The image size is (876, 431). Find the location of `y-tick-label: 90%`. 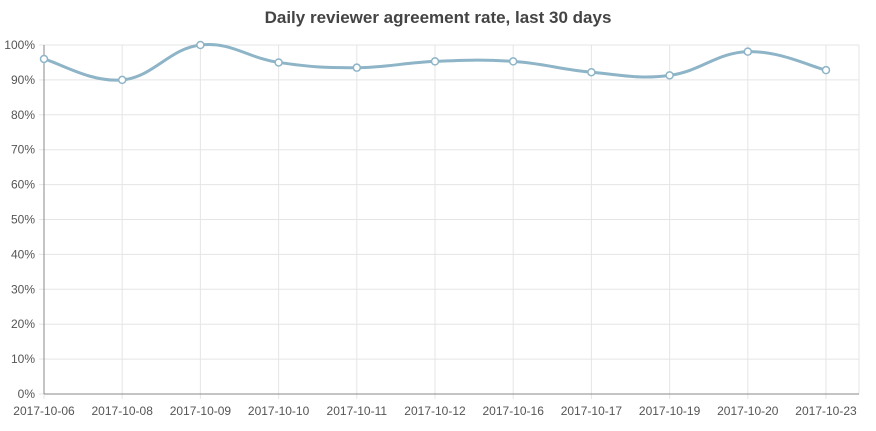

y-tick-label: 90% is located at coordinates (23, 80).